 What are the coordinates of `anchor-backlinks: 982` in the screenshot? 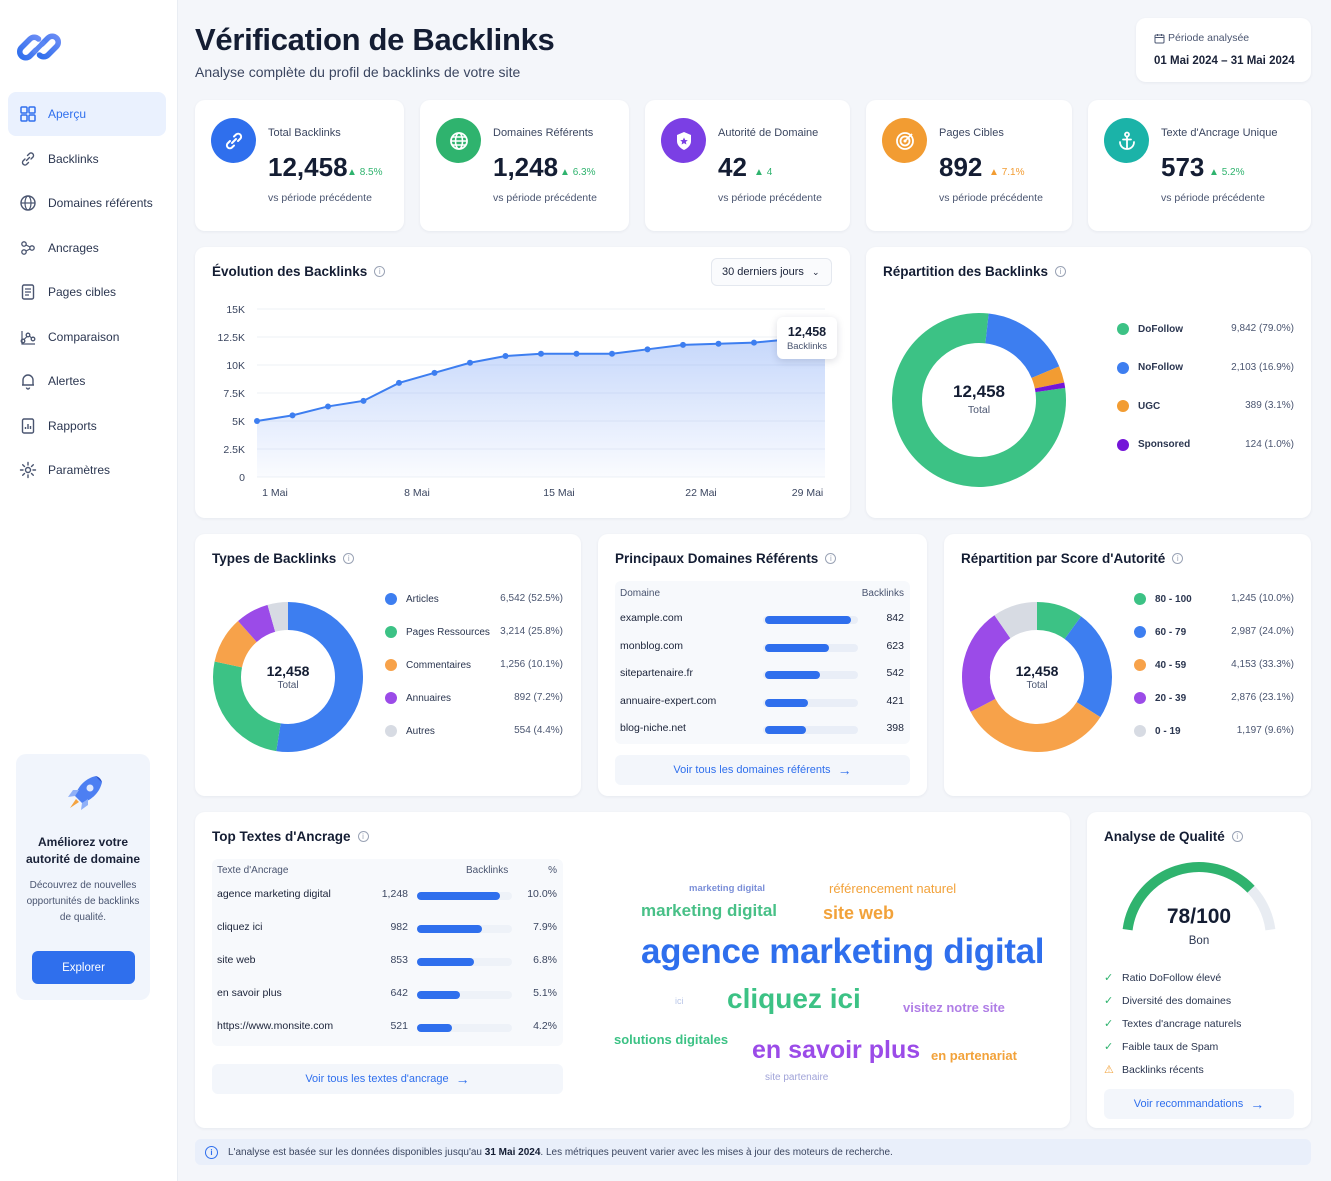 It's located at (399, 927).